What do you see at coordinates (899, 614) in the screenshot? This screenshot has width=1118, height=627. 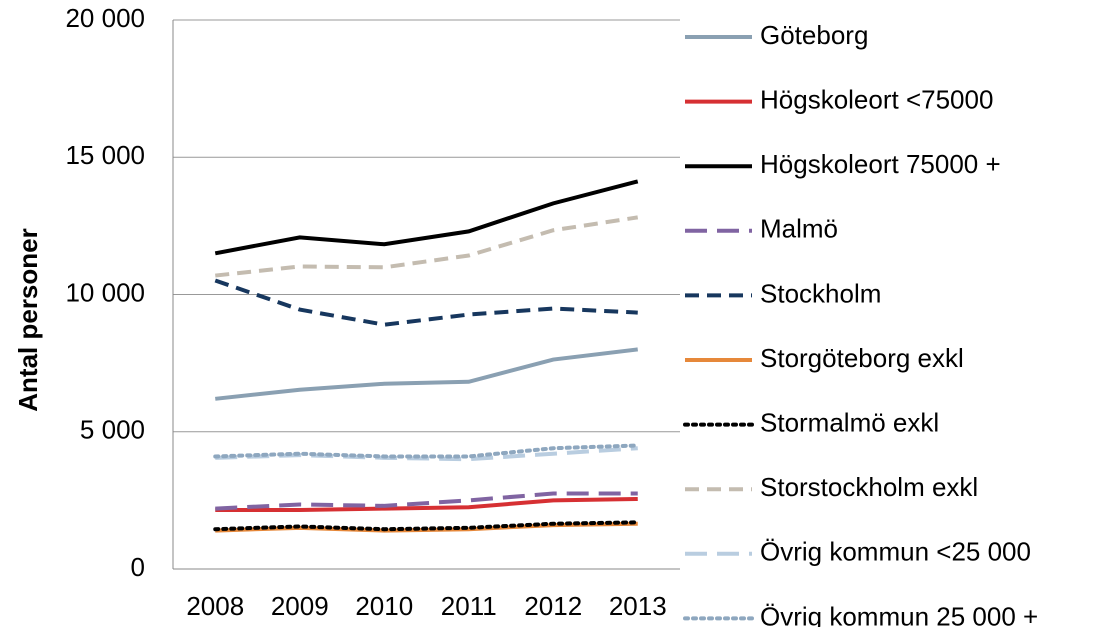 I see `legend-label: Övrig kommun 25 000 +` at bounding box center [899, 614].